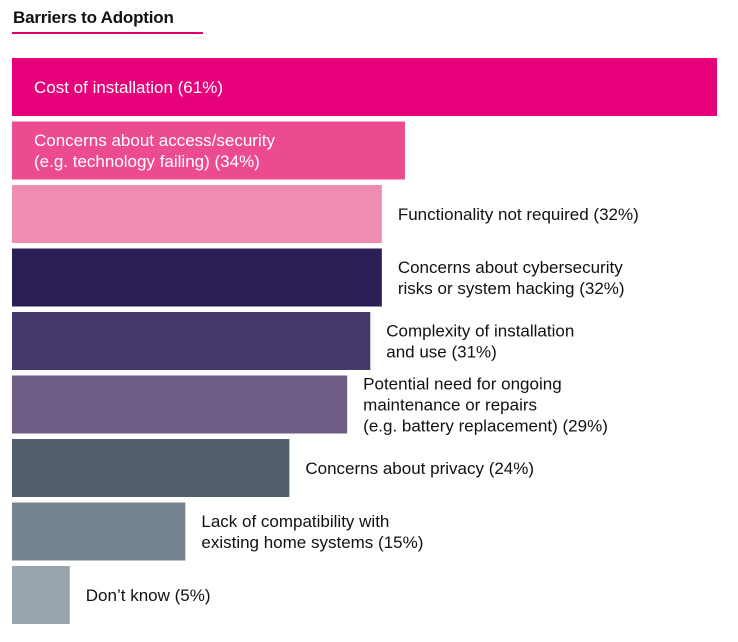  I want to click on bar-label-1: Cost of installation (61%), so click(128, 87).